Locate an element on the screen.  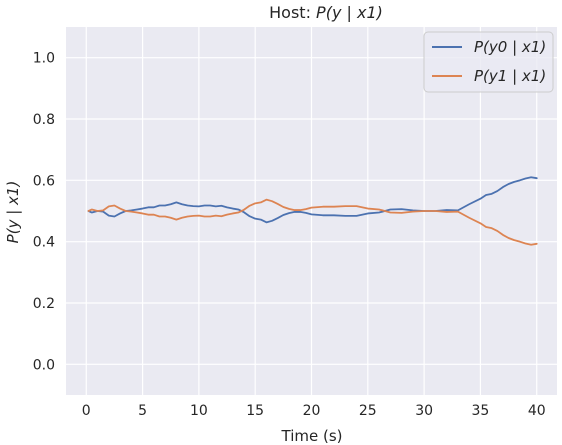
y-tick-label: 0.8 is located at coordinates (44, 120).